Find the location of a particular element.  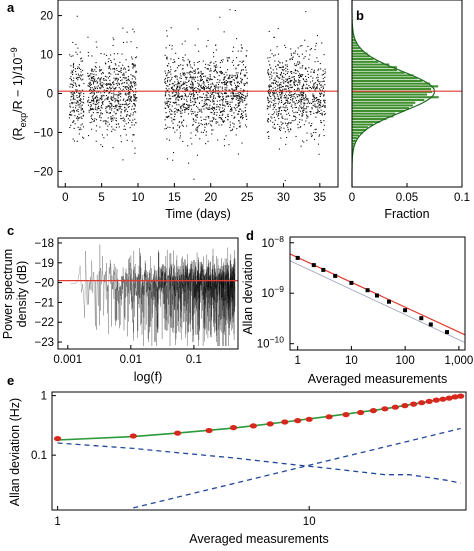

data-point is located at coordinates (461, 396).